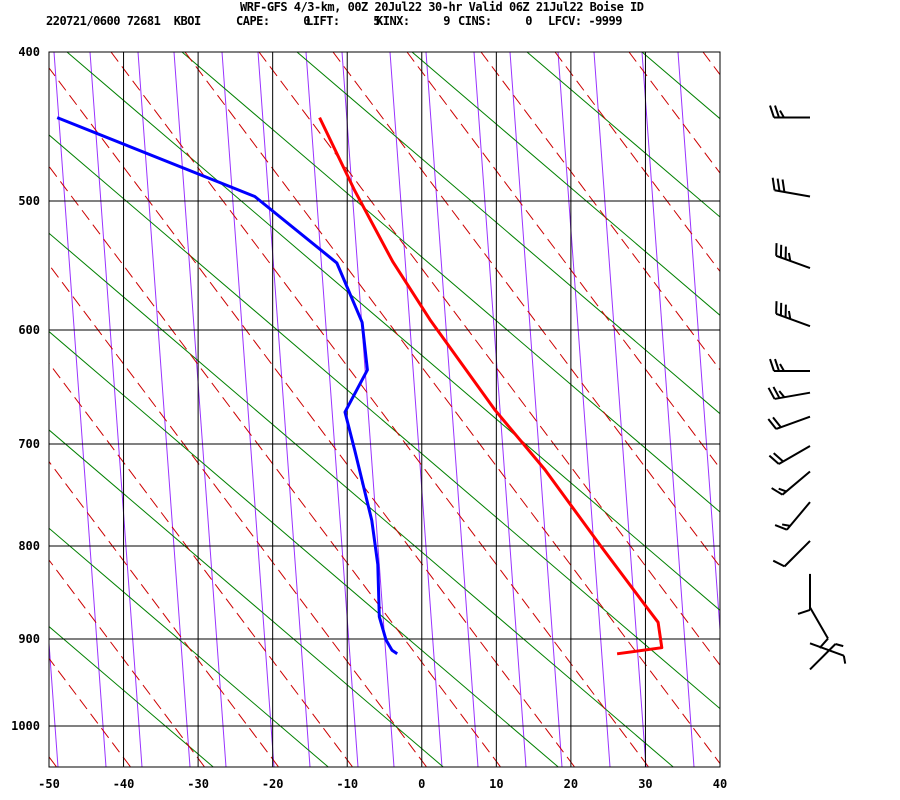 The height and width of the screenshot is (800, 900). I want to click on x-tick-label: 20, so click(571, 784).